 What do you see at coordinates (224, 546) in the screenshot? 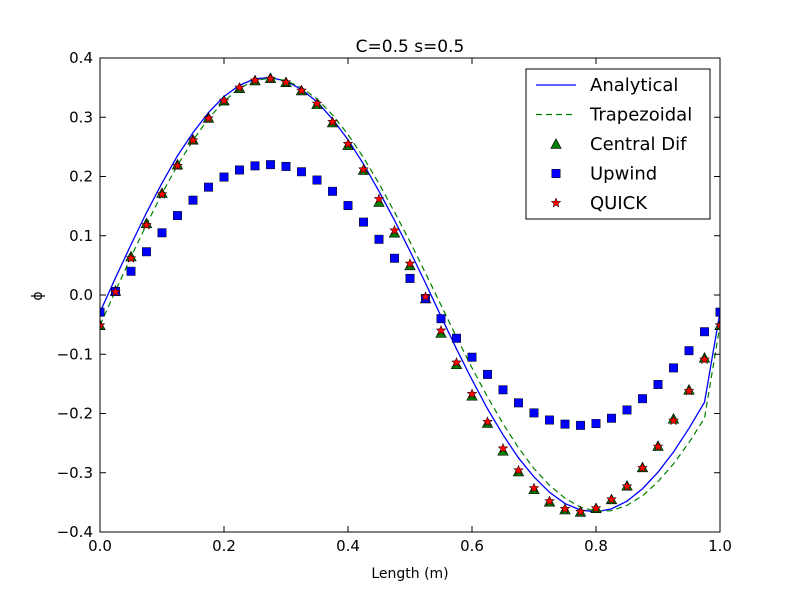
I see `x-tick-label: 0.2` at bounding box center [224, 546].